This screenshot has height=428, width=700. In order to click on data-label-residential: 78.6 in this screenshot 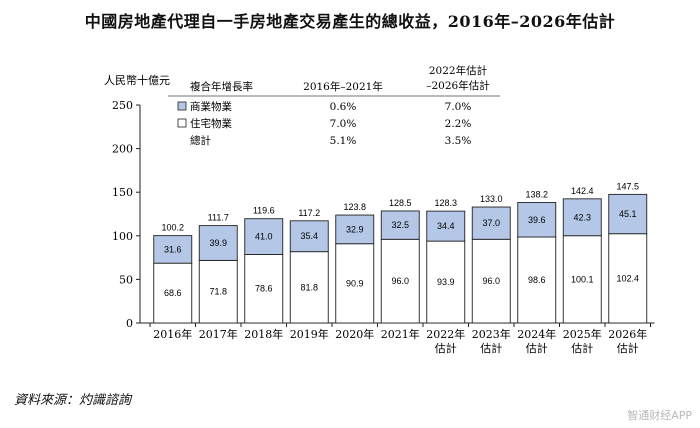, I will do `click(264, 289)`.